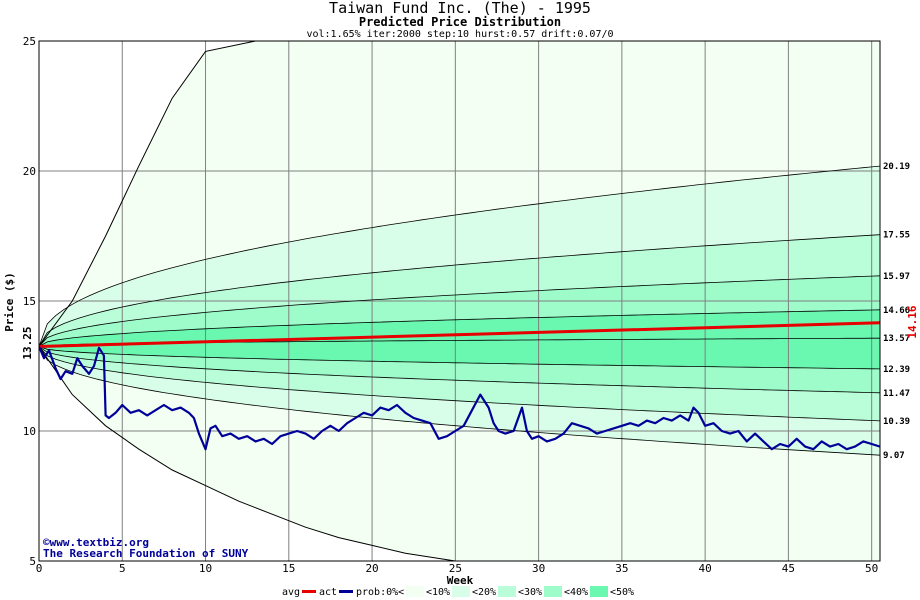 Image resolution: width=920 pixels, height=600 pixels. Describe the element at coordinates (622, 592) in the screenshot. I see `legend-band-label: <50%` at that location.